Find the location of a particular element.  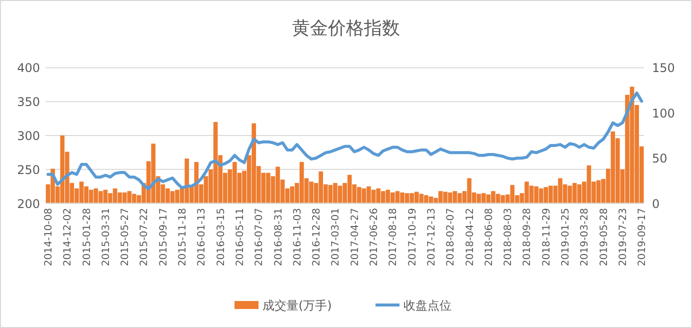

legend-label: 成交量(万手) is located at coordinates (297, 305).